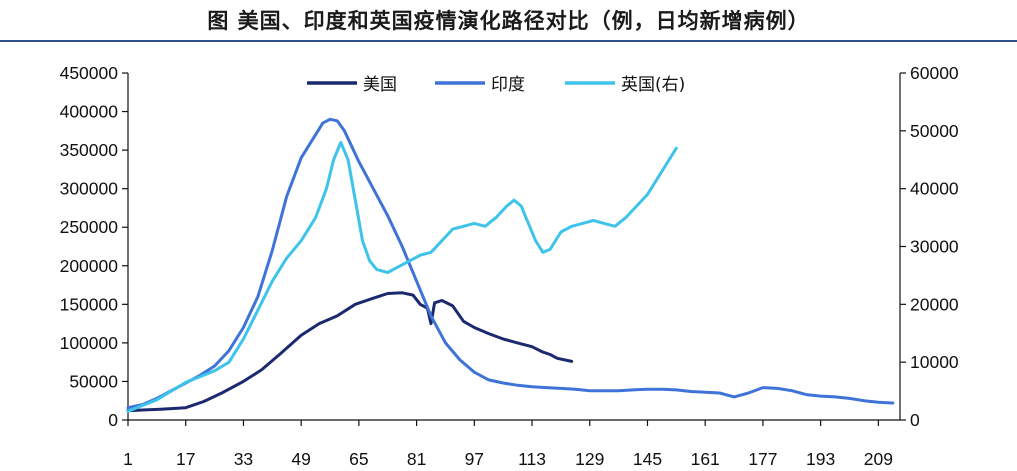  Describe the element at coordinates (243, 459) in the screenshot. I see `x-tick-label: 33` at that location.